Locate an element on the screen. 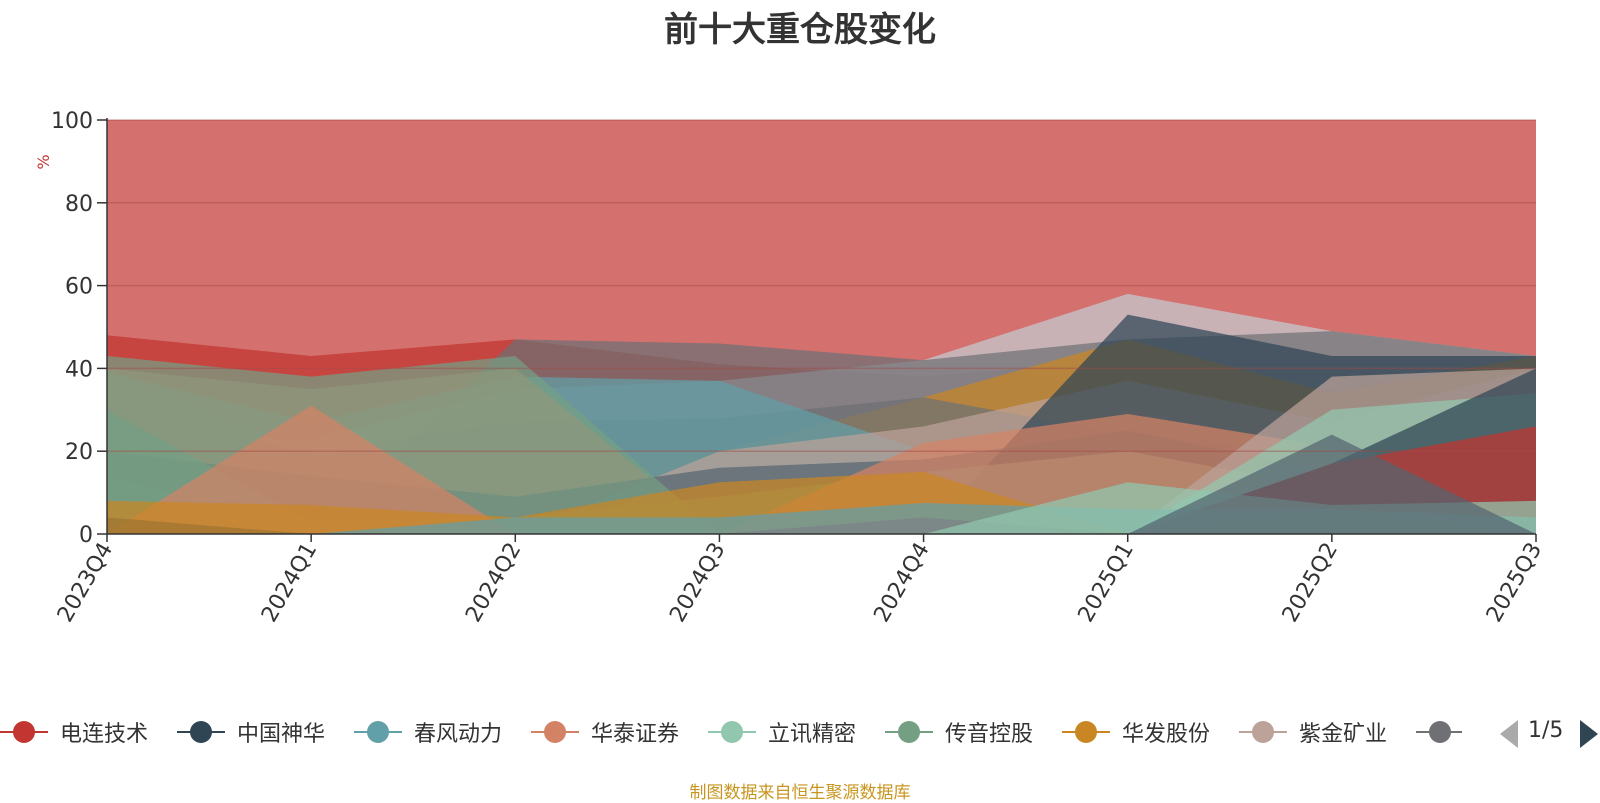  legend-label: 中国神华 is located at coordinates (281, 734).